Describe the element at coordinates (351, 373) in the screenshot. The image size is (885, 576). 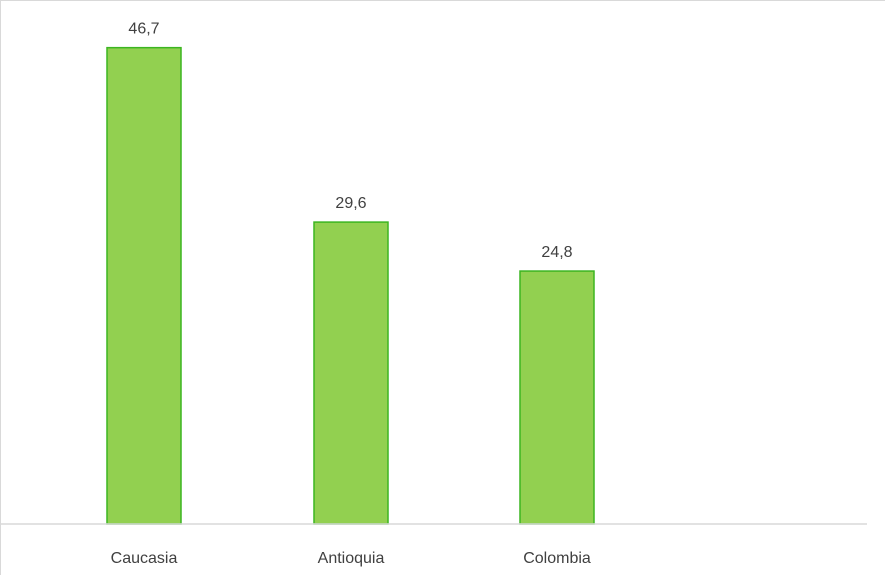
I see `bar-antioquia` at that location.